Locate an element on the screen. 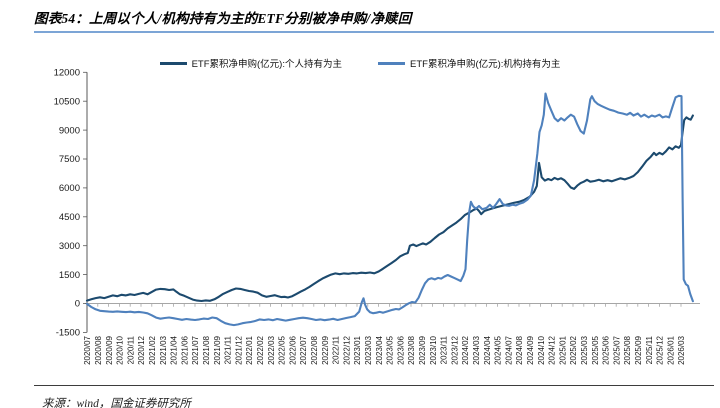 The height and width of the screenshot is (408, 720). x-axis-label: 2024/09 is located at coordinates (530, 349).